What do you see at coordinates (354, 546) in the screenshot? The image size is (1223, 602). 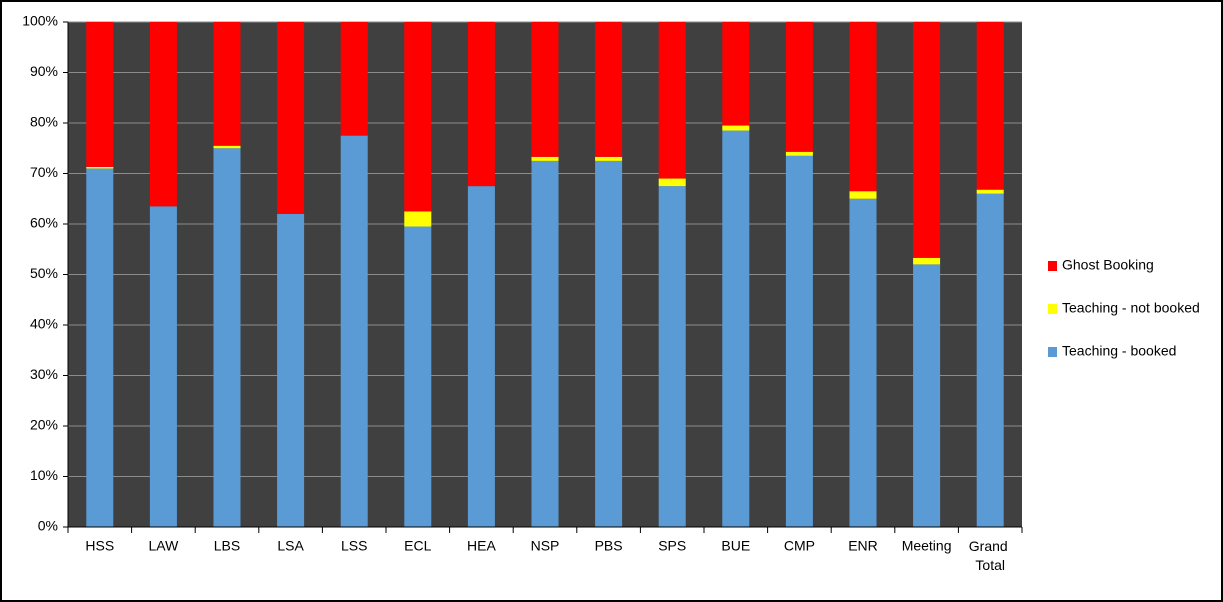 I see `x-tick-label: LSS` at bounding box center [354, 546].